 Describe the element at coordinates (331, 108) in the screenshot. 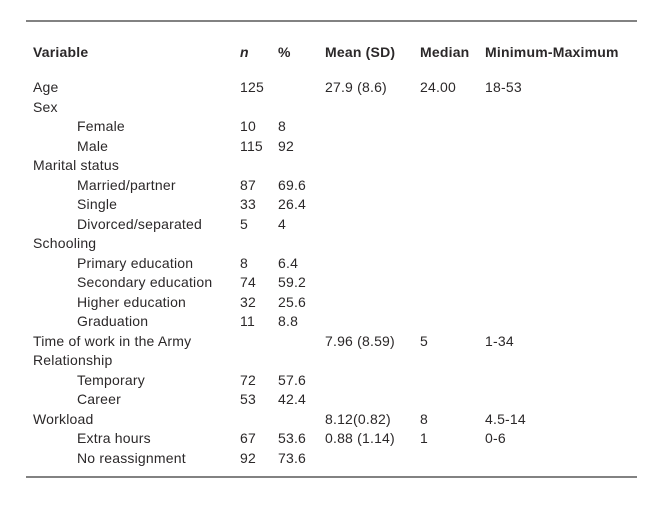

I see `table-row: Sex` at that location.